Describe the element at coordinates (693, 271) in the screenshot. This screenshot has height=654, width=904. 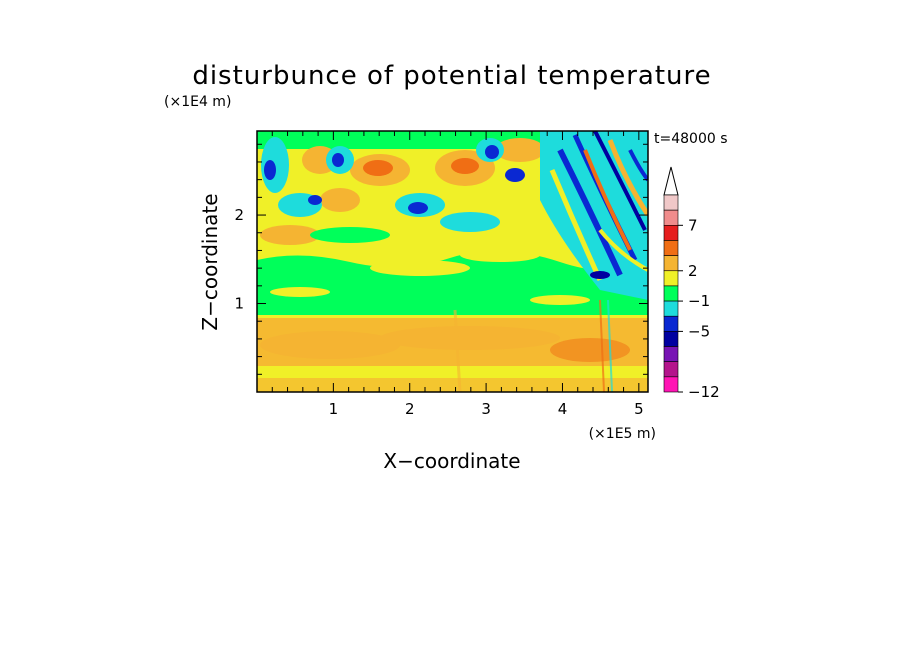
I see `colorbar-tick-label: 2` at that location.